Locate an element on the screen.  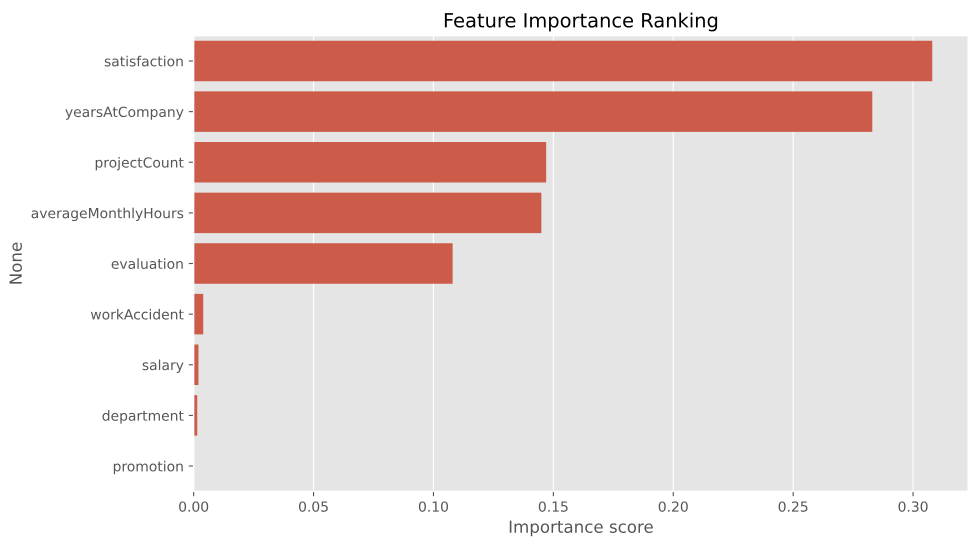
y-tick-label: salary is located at coordinates (163, 366).